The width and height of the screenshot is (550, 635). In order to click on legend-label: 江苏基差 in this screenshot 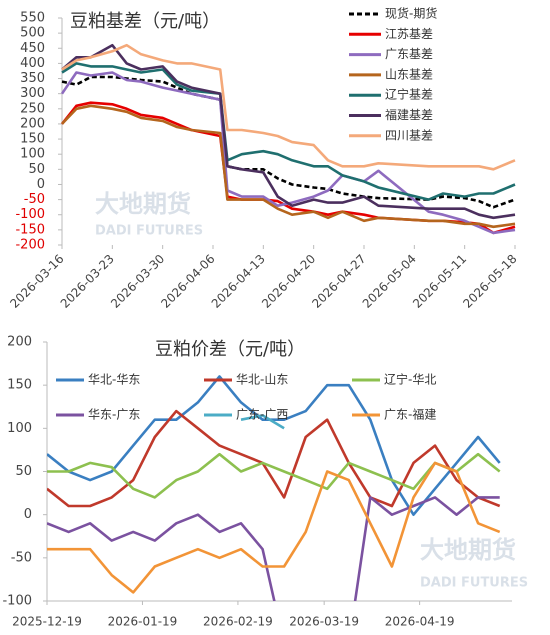, I will do `click(409, 34)`.